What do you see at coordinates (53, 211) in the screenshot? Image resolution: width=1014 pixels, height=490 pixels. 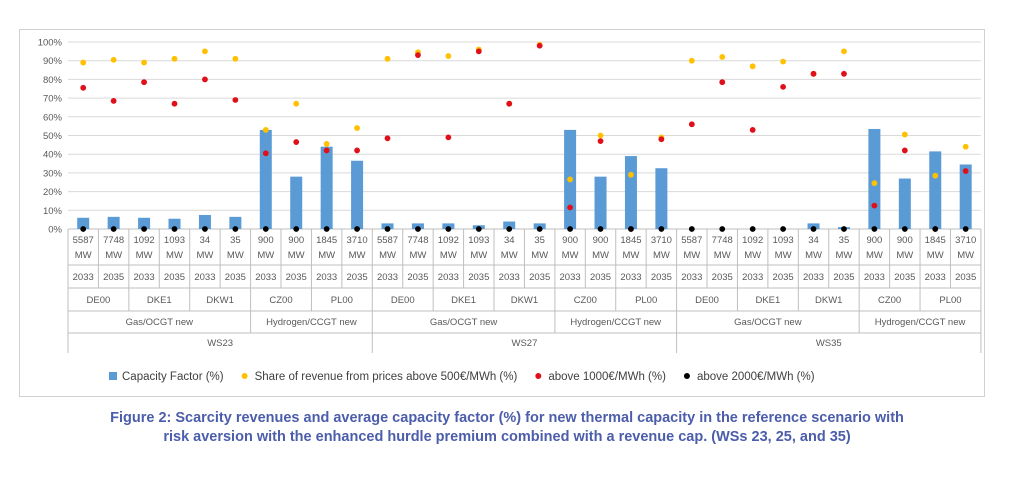 I see `y-tick-label: 10%` at bounding box center [53, 211].